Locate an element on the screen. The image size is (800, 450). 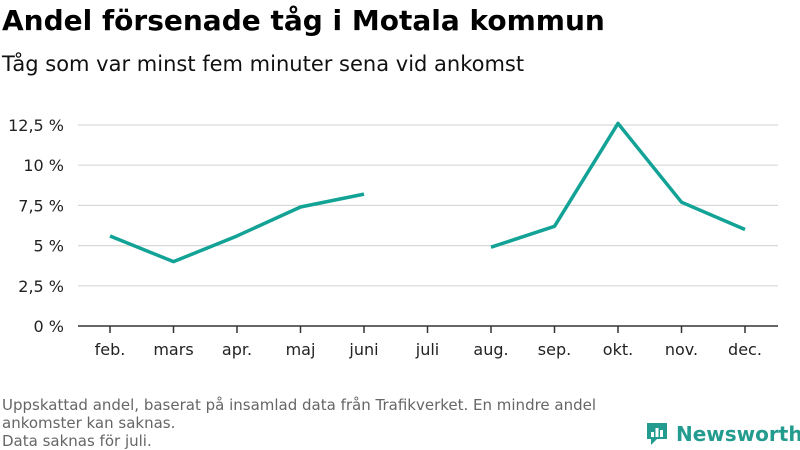
x-tick-label: feb. is located at coordinates (110, 349).